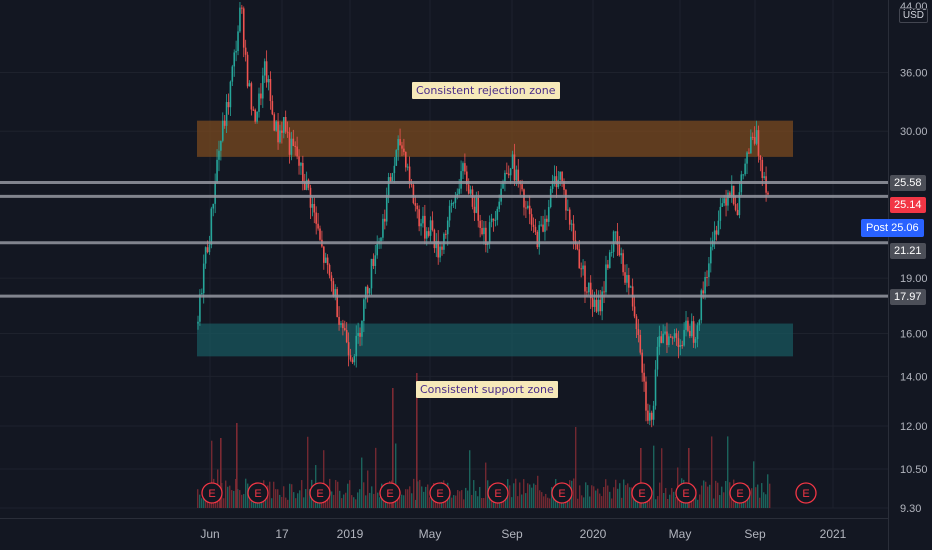  I want to click on y-tick-label: 14.00, so click(914, 377).